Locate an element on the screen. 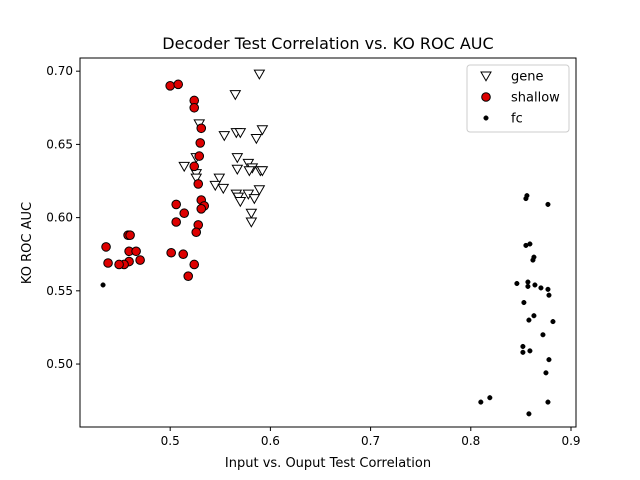 This screenshot has height=480, width=640. legend: gene shallow fc is located at coordinates (518, 98).